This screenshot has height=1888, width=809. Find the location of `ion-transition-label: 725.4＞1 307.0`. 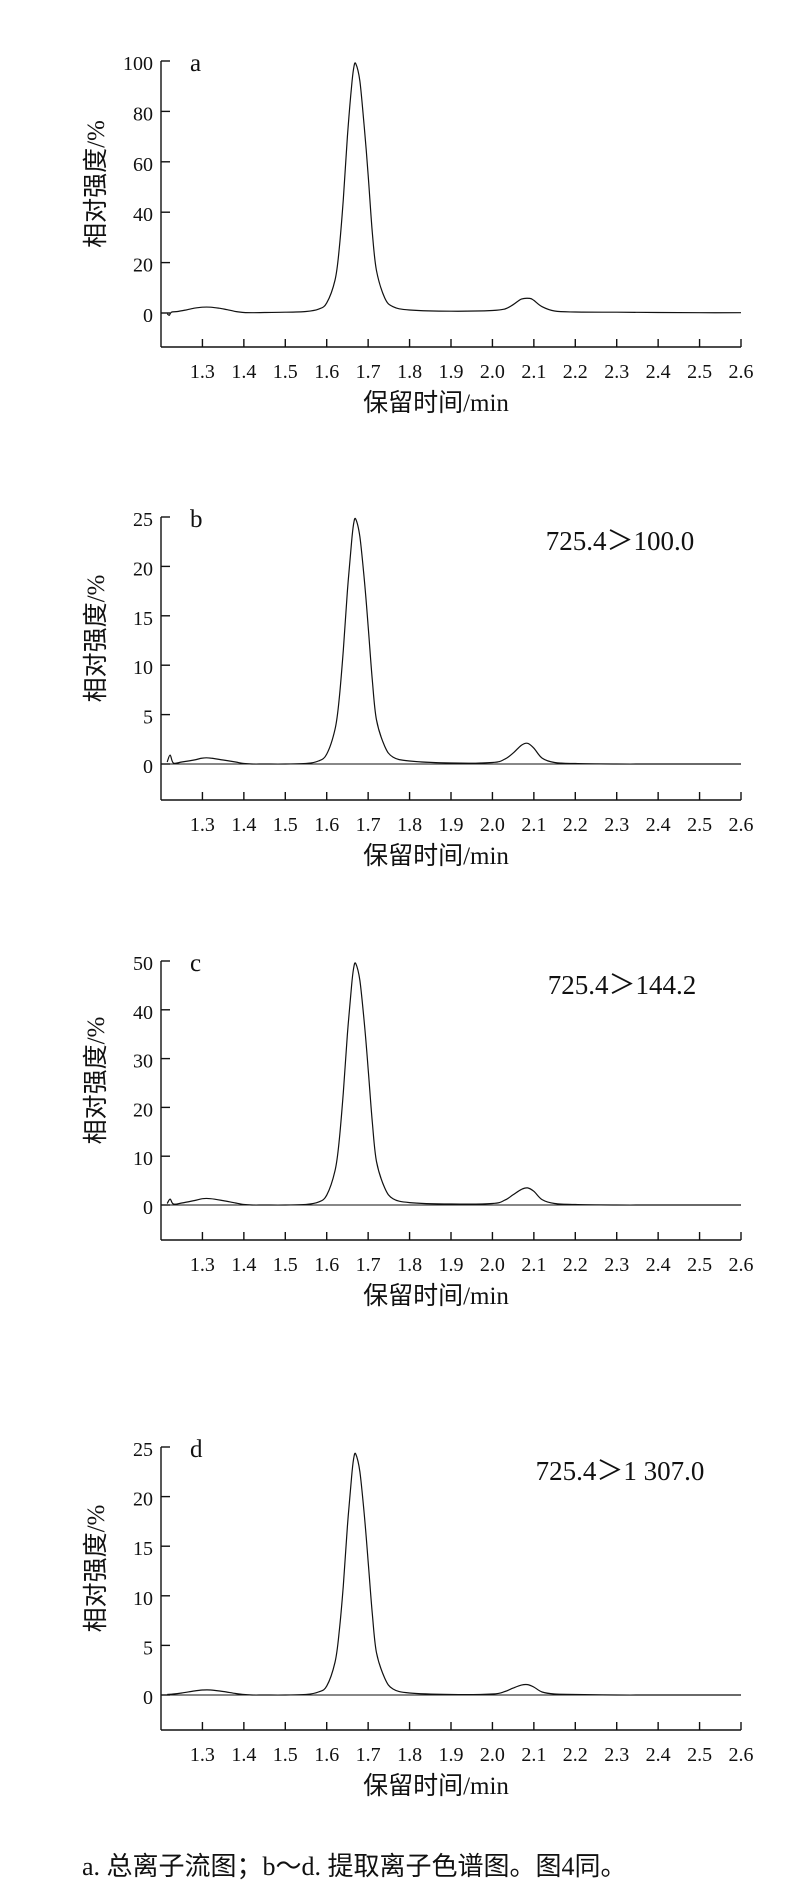

ion-transition-label: 725.4＞1 307.0 is located at coordinates (620, 1471).